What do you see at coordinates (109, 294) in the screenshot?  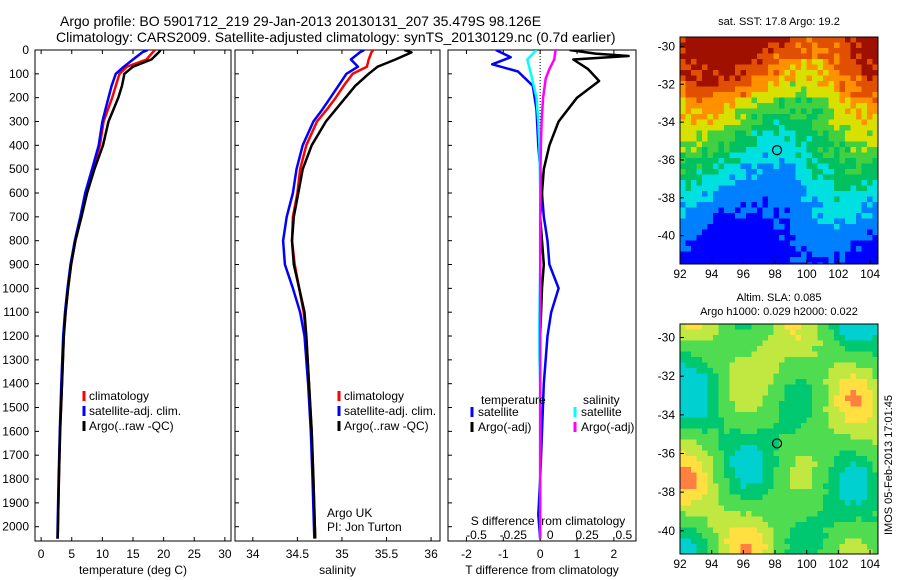 I see `series-group` at bounding box center [109, 294].